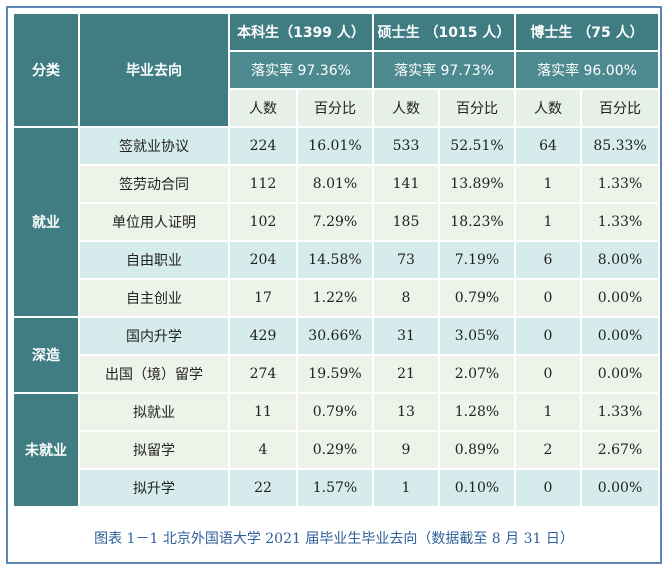 This screenshot has width=670, height=572. Describe the element at coordinates (301, 32) in the screenshot. I see `header-undergrad: 本科生（1399 人）` at that location.